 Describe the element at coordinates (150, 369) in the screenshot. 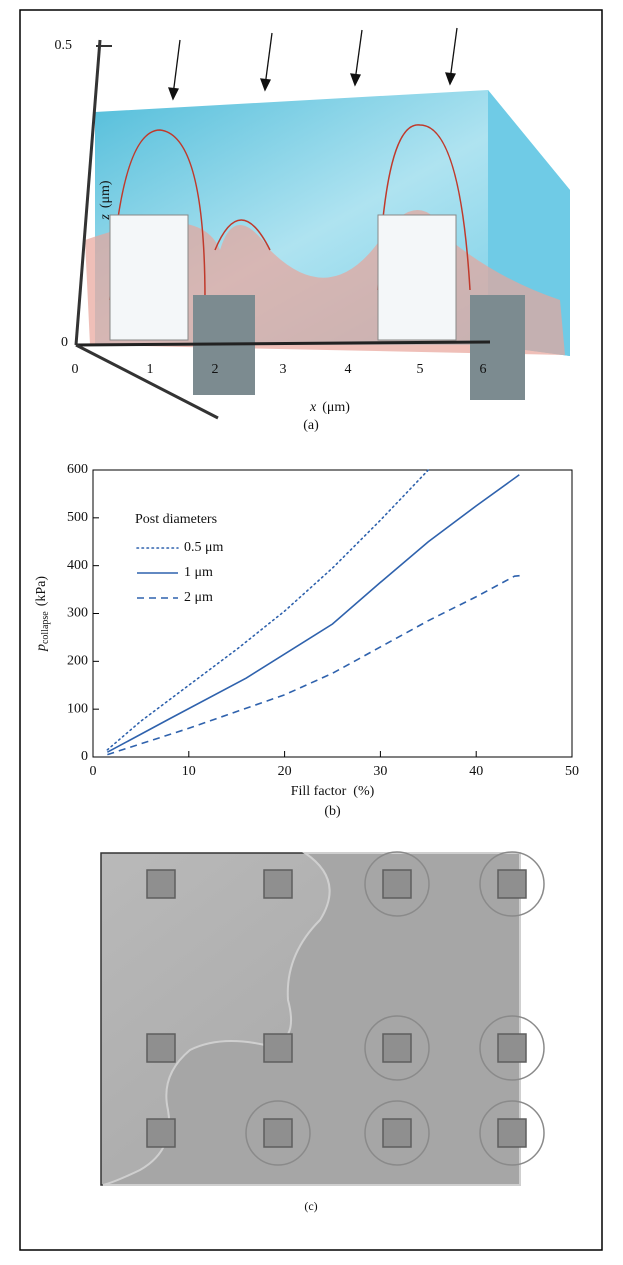

I see `x-tick-label: 1` at that location.